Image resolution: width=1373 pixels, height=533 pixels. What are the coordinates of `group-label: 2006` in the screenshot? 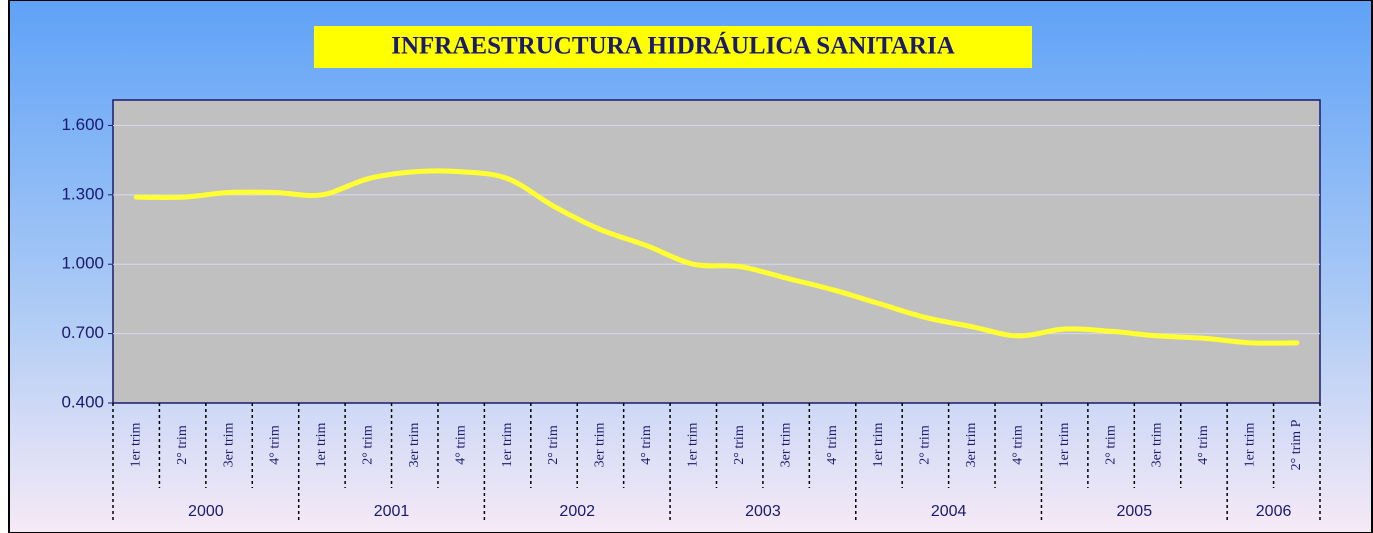 It's located at (1274, 511).